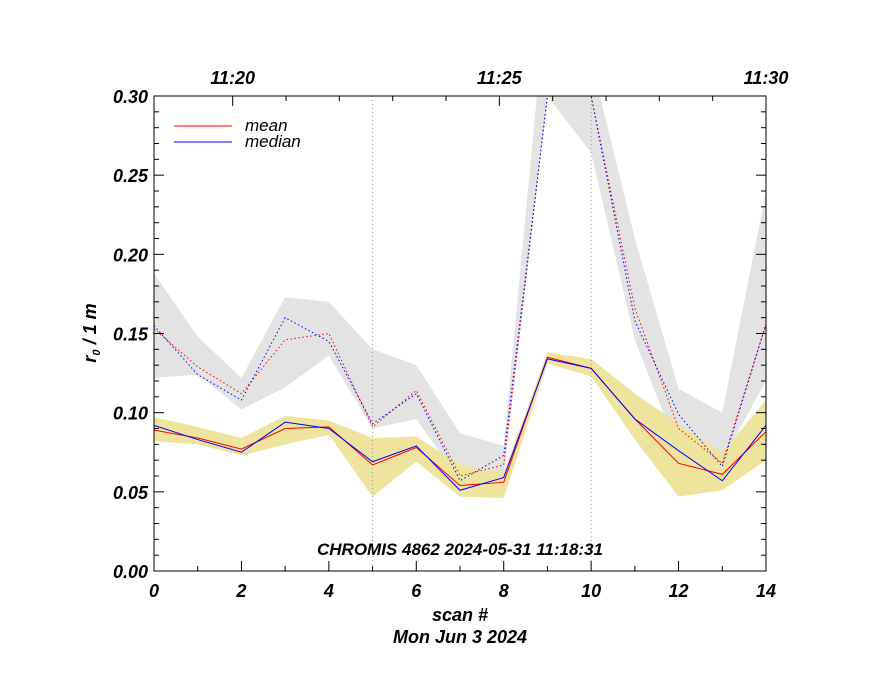 The height and width of the screenshot is (680, 880). Describe the element at coordinates (240, 591) in the screenshot. I see `x-tick-label: 2` at that location.